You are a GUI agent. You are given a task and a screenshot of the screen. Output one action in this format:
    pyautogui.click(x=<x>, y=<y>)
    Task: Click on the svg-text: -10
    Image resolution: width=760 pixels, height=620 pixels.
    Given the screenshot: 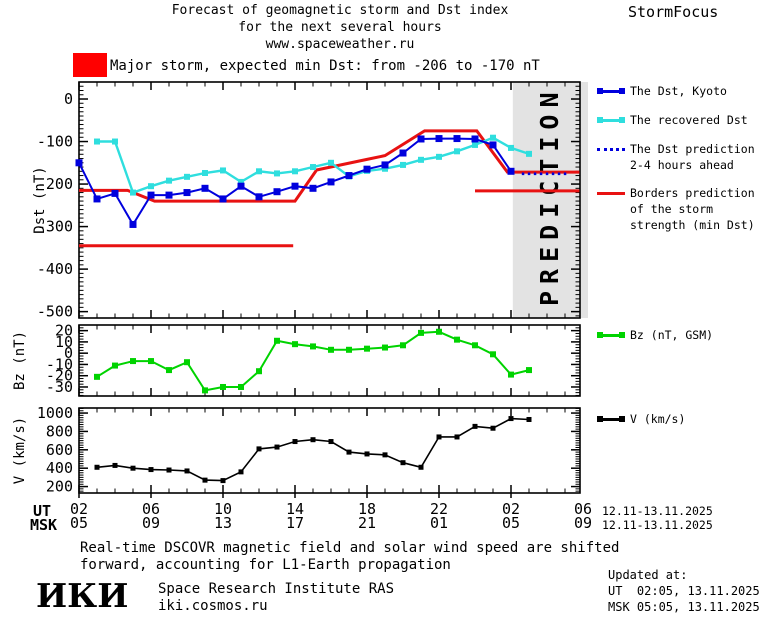 What is the action you would take?
    pyautogui.click(x=59, y=364)
    